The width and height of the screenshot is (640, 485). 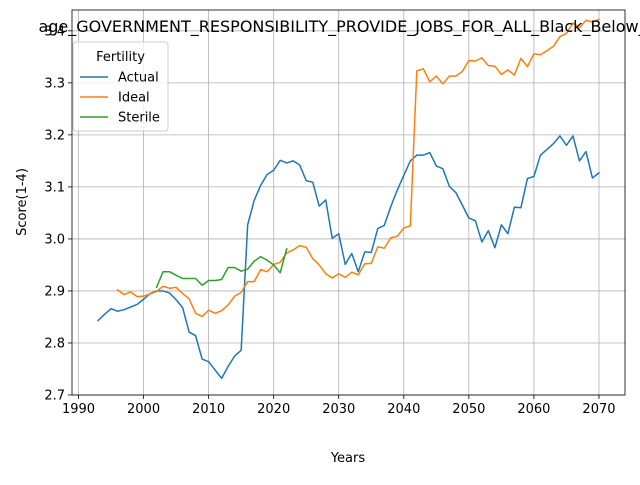 What do you see at coordinates (208, 409) in the screenshot?
I see `x-tick-label: 2010` at bounding box center [208, 409].